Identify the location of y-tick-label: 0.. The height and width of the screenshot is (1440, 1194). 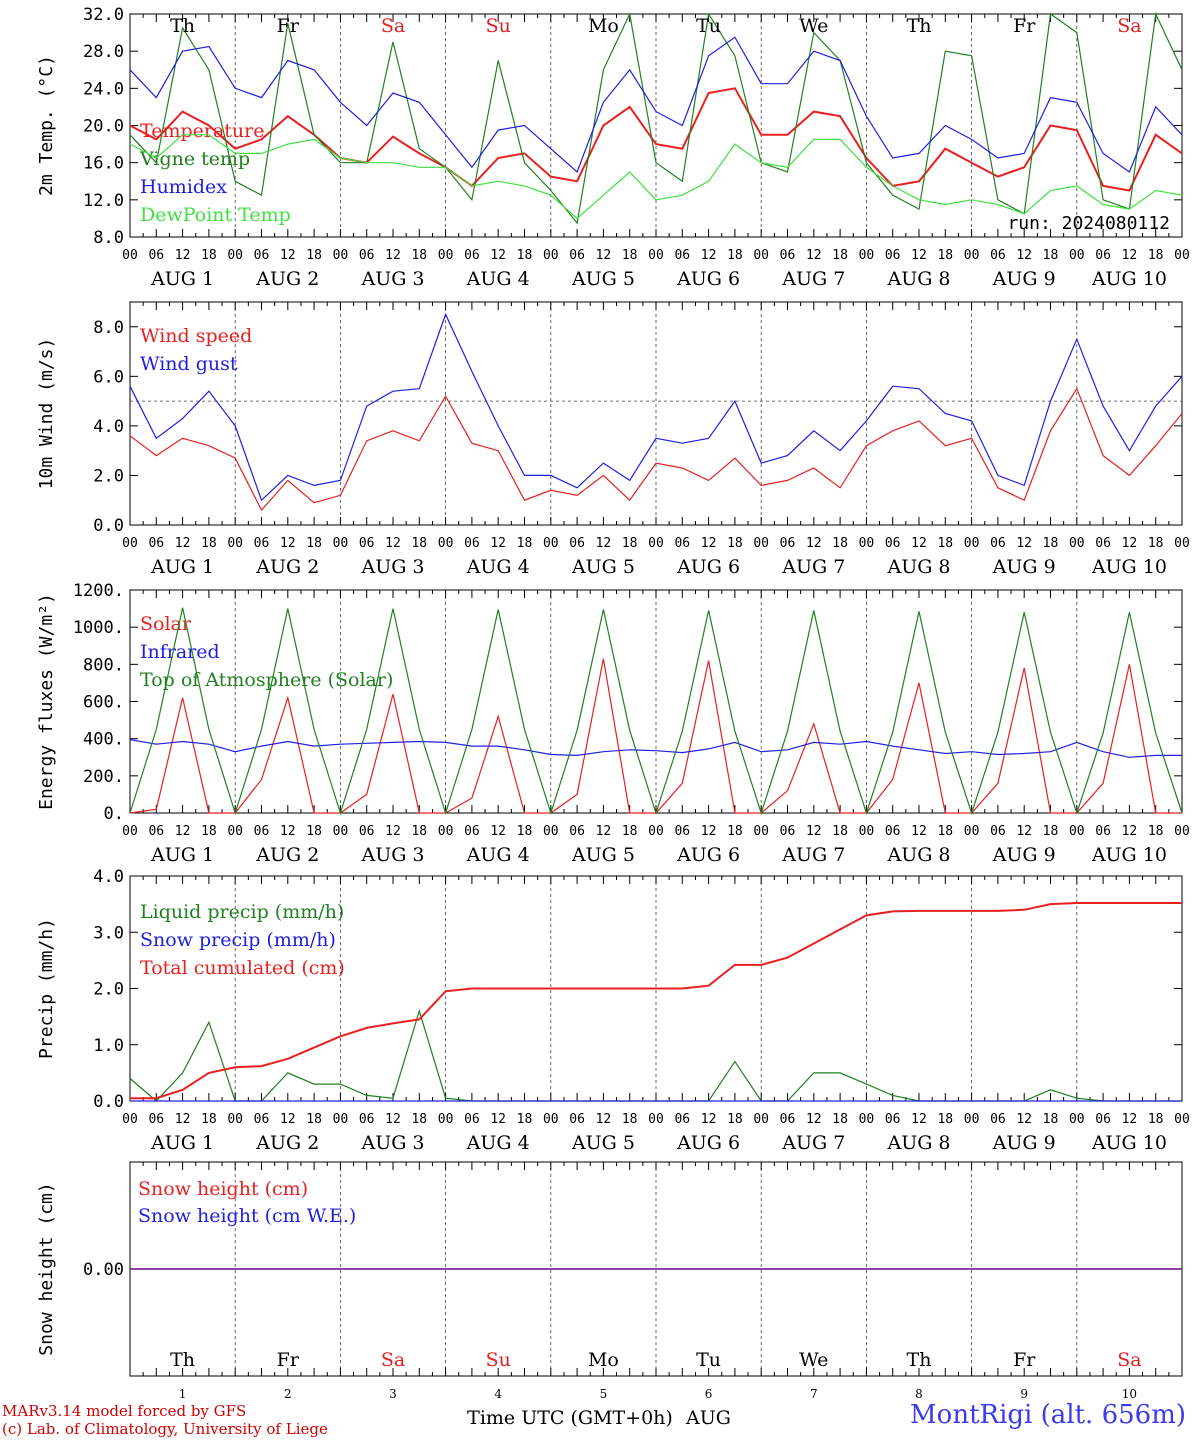
(114, 814).